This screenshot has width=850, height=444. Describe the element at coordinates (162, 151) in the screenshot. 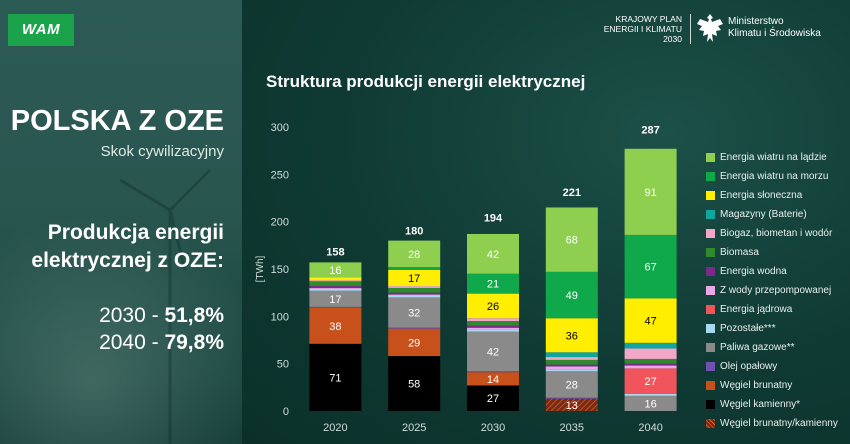

I see `page-subtitle: Skok cywilizacyjny` at that location.